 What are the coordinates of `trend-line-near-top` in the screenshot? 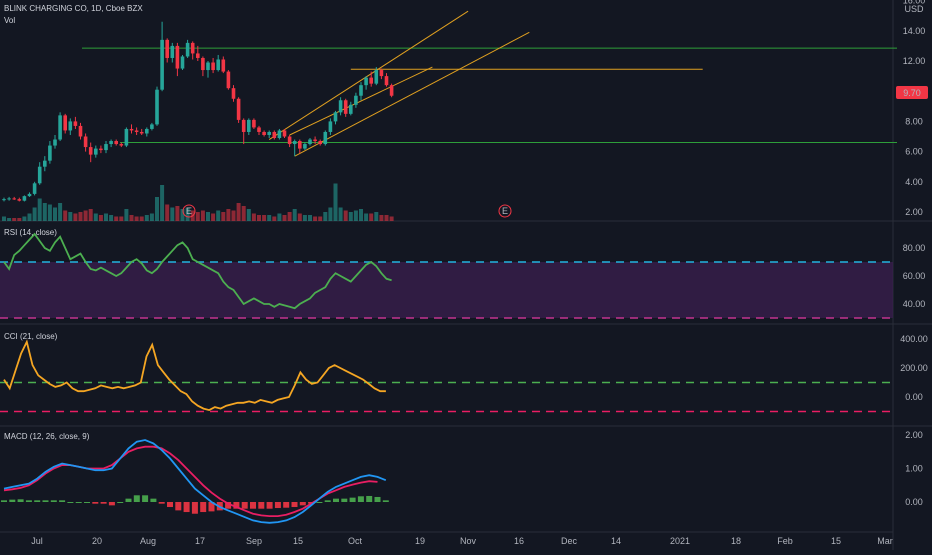 It's located at (361, 101).